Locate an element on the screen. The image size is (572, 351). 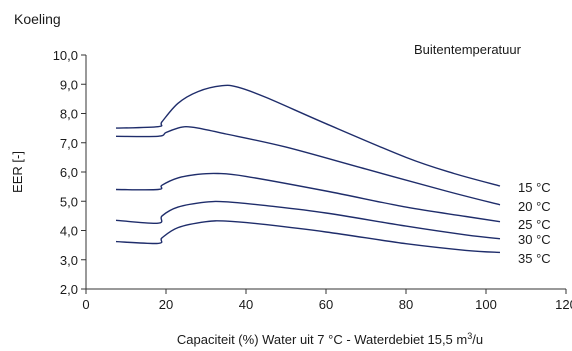
x-tick-label: 60 is located at coordinates (326, 304).